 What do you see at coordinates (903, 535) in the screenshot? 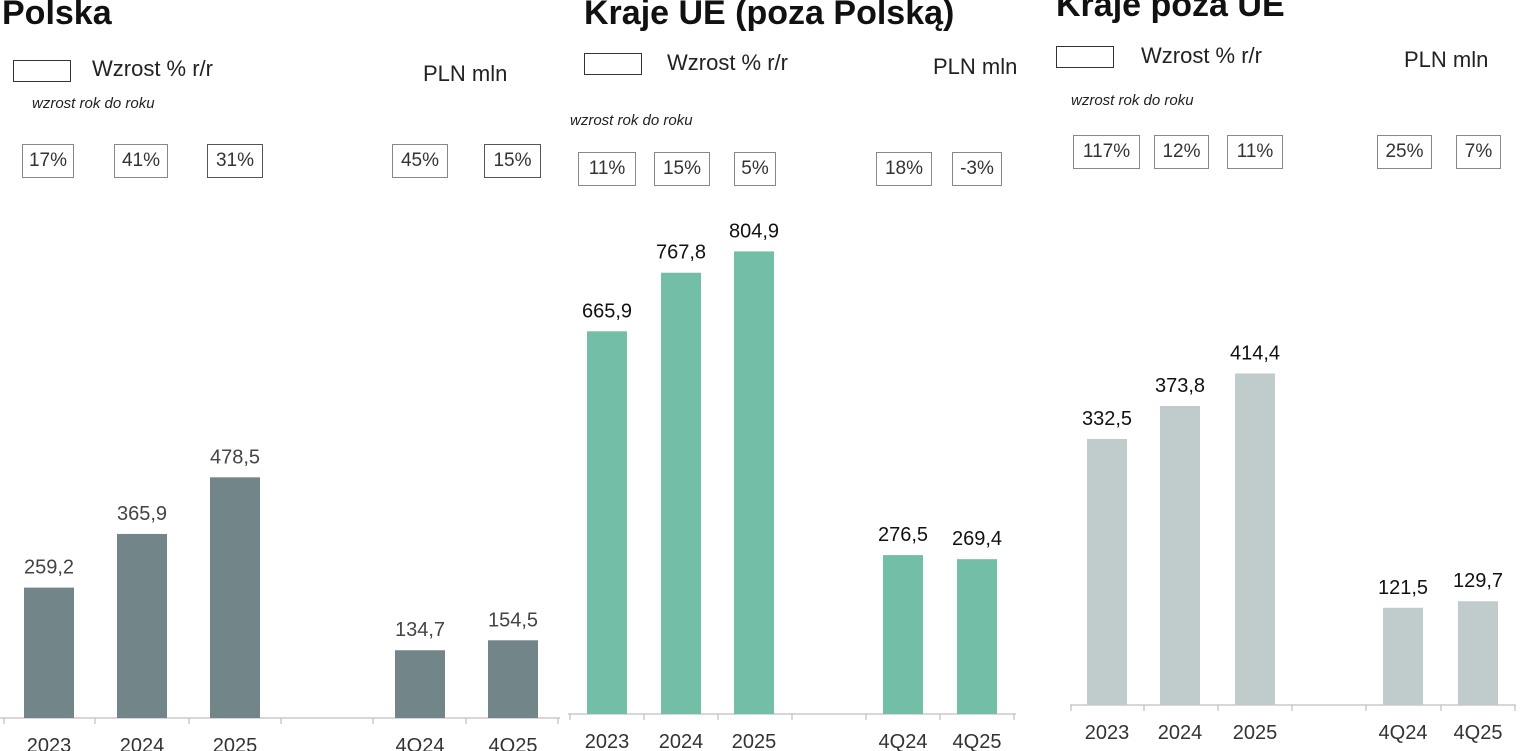
I see `data-label: 276,5` at bounding box center [903, 535].